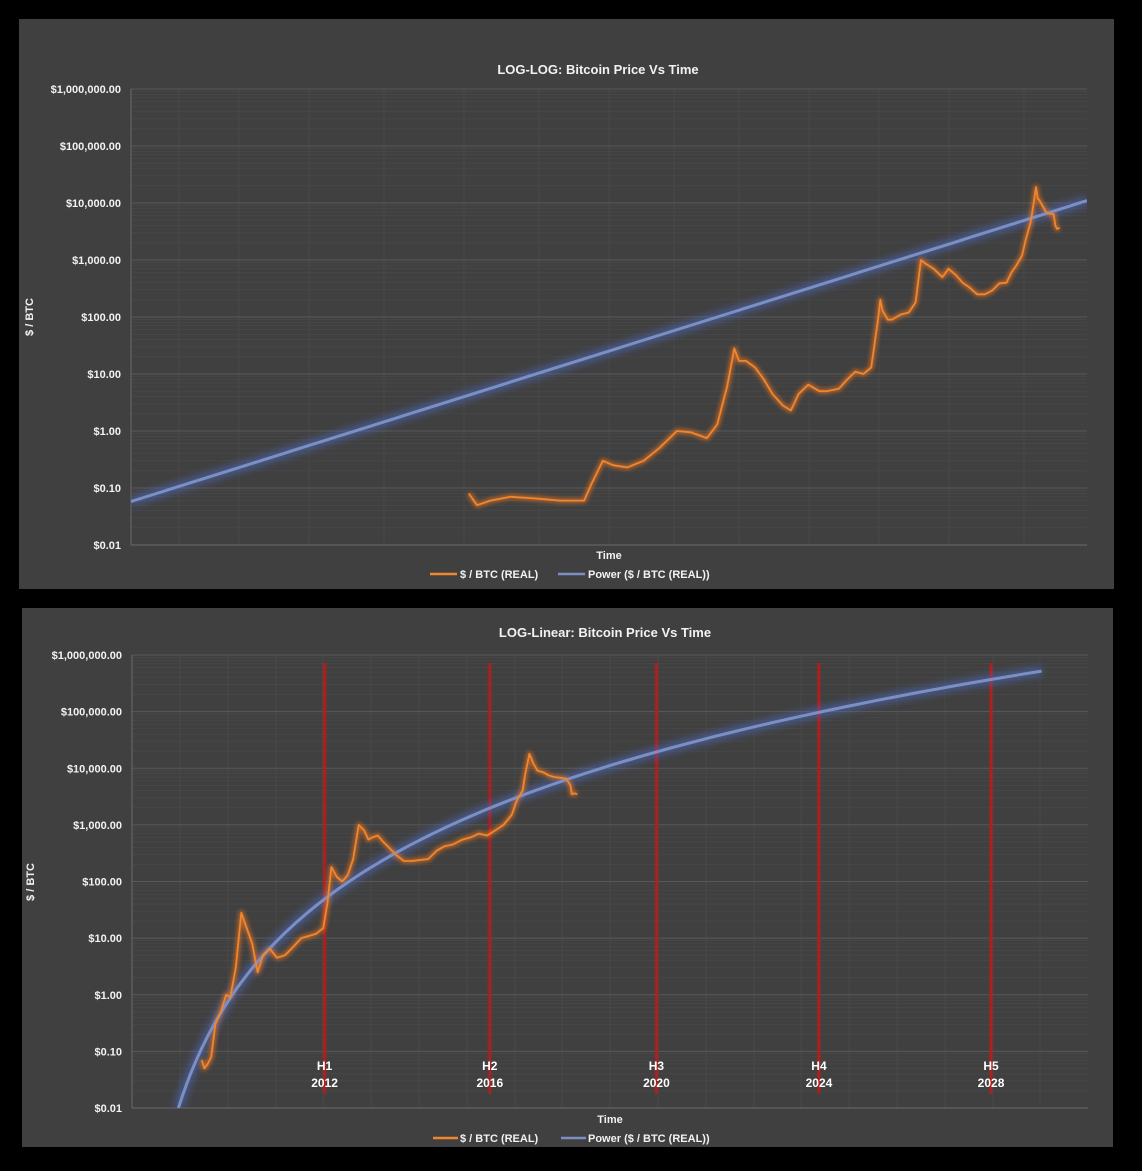 This screenshot has height=1171, width=1142. Describe the element at coordinates (489, 1083) in the screenshot. I see `halving-year-label: 2016` at that location.